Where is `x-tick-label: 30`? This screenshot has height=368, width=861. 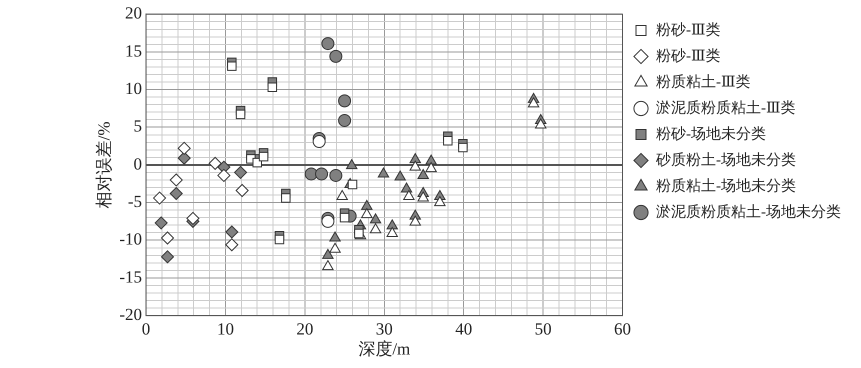
x-tick-label: 30 is located at coordinates (384, 328).